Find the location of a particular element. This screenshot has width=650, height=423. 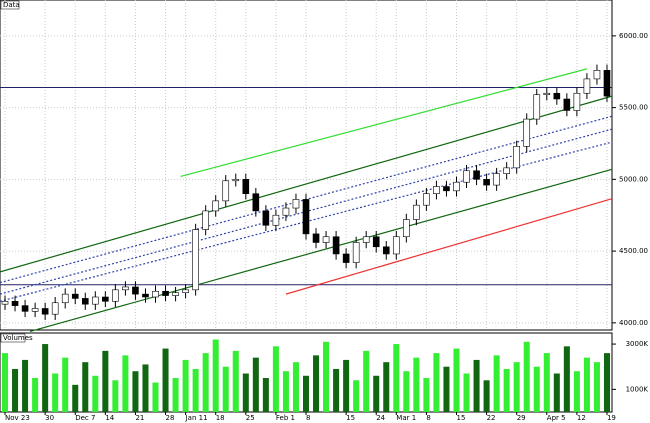

volume-title: Volumes is located at coordinates (18, 338).